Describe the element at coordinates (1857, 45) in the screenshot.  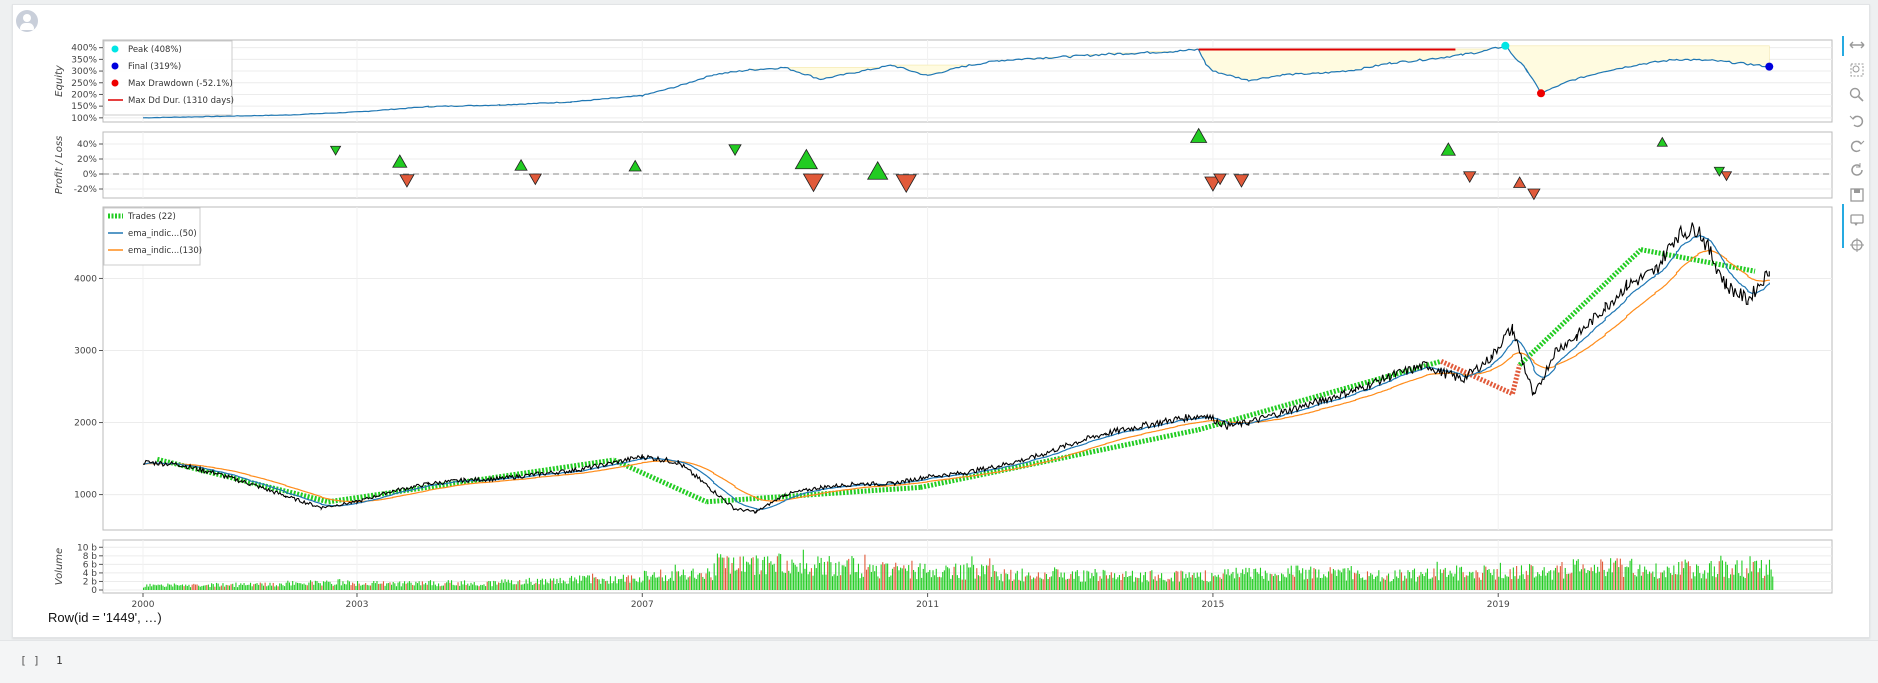
I see `pan-icon` at that location.